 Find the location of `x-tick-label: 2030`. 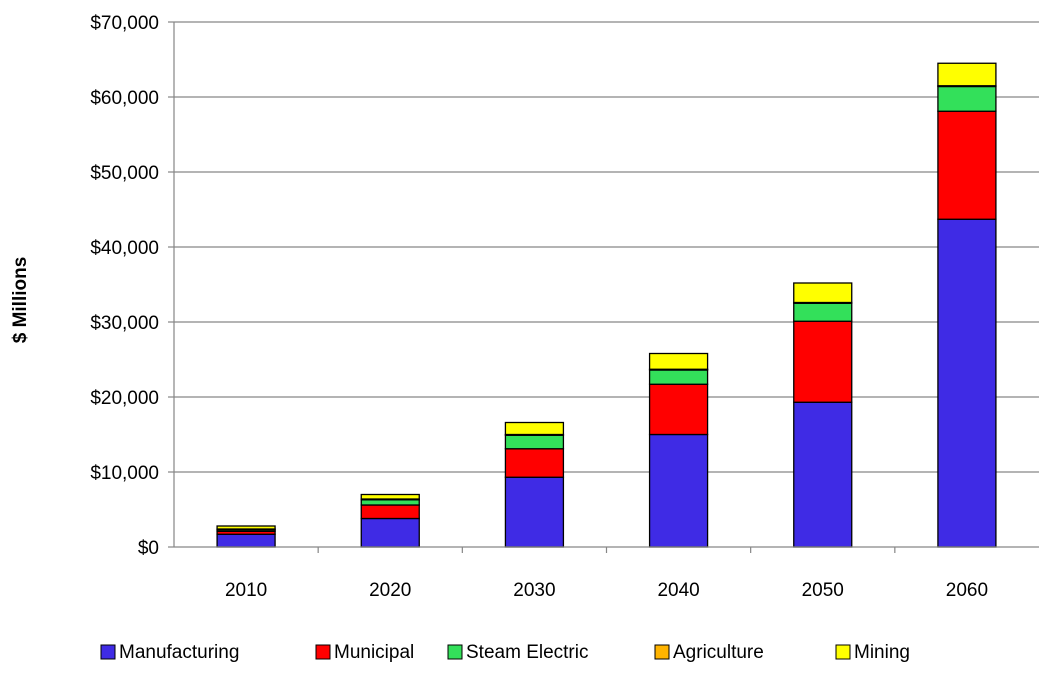

x-tick-label: 2030 is located at coordinates (534, 590).